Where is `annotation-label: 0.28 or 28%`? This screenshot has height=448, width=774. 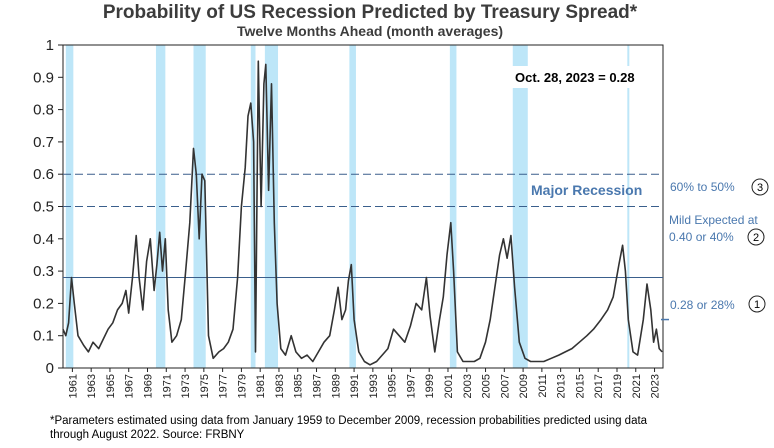
annotation-label: 0.28 or 28% is located at coordinates (702, 305).